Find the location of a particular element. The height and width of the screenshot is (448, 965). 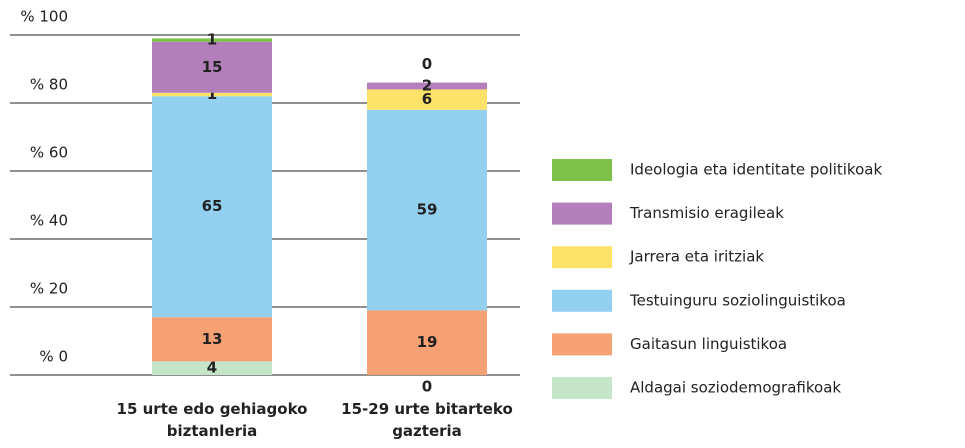

y-tick-label: % 40 is located at coordinates (49, 221).